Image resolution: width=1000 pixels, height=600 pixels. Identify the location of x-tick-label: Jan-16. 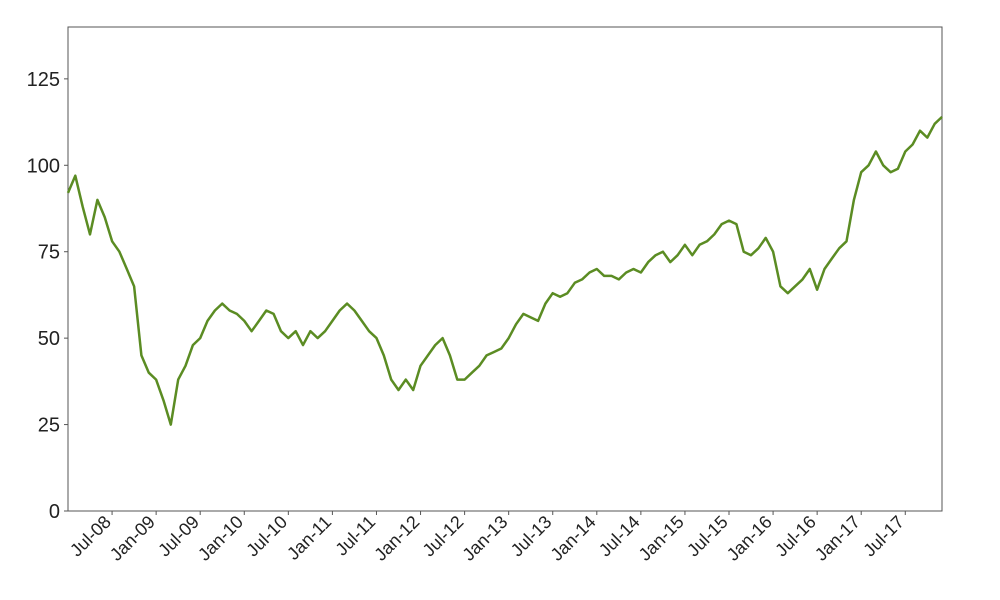
(749, 538).